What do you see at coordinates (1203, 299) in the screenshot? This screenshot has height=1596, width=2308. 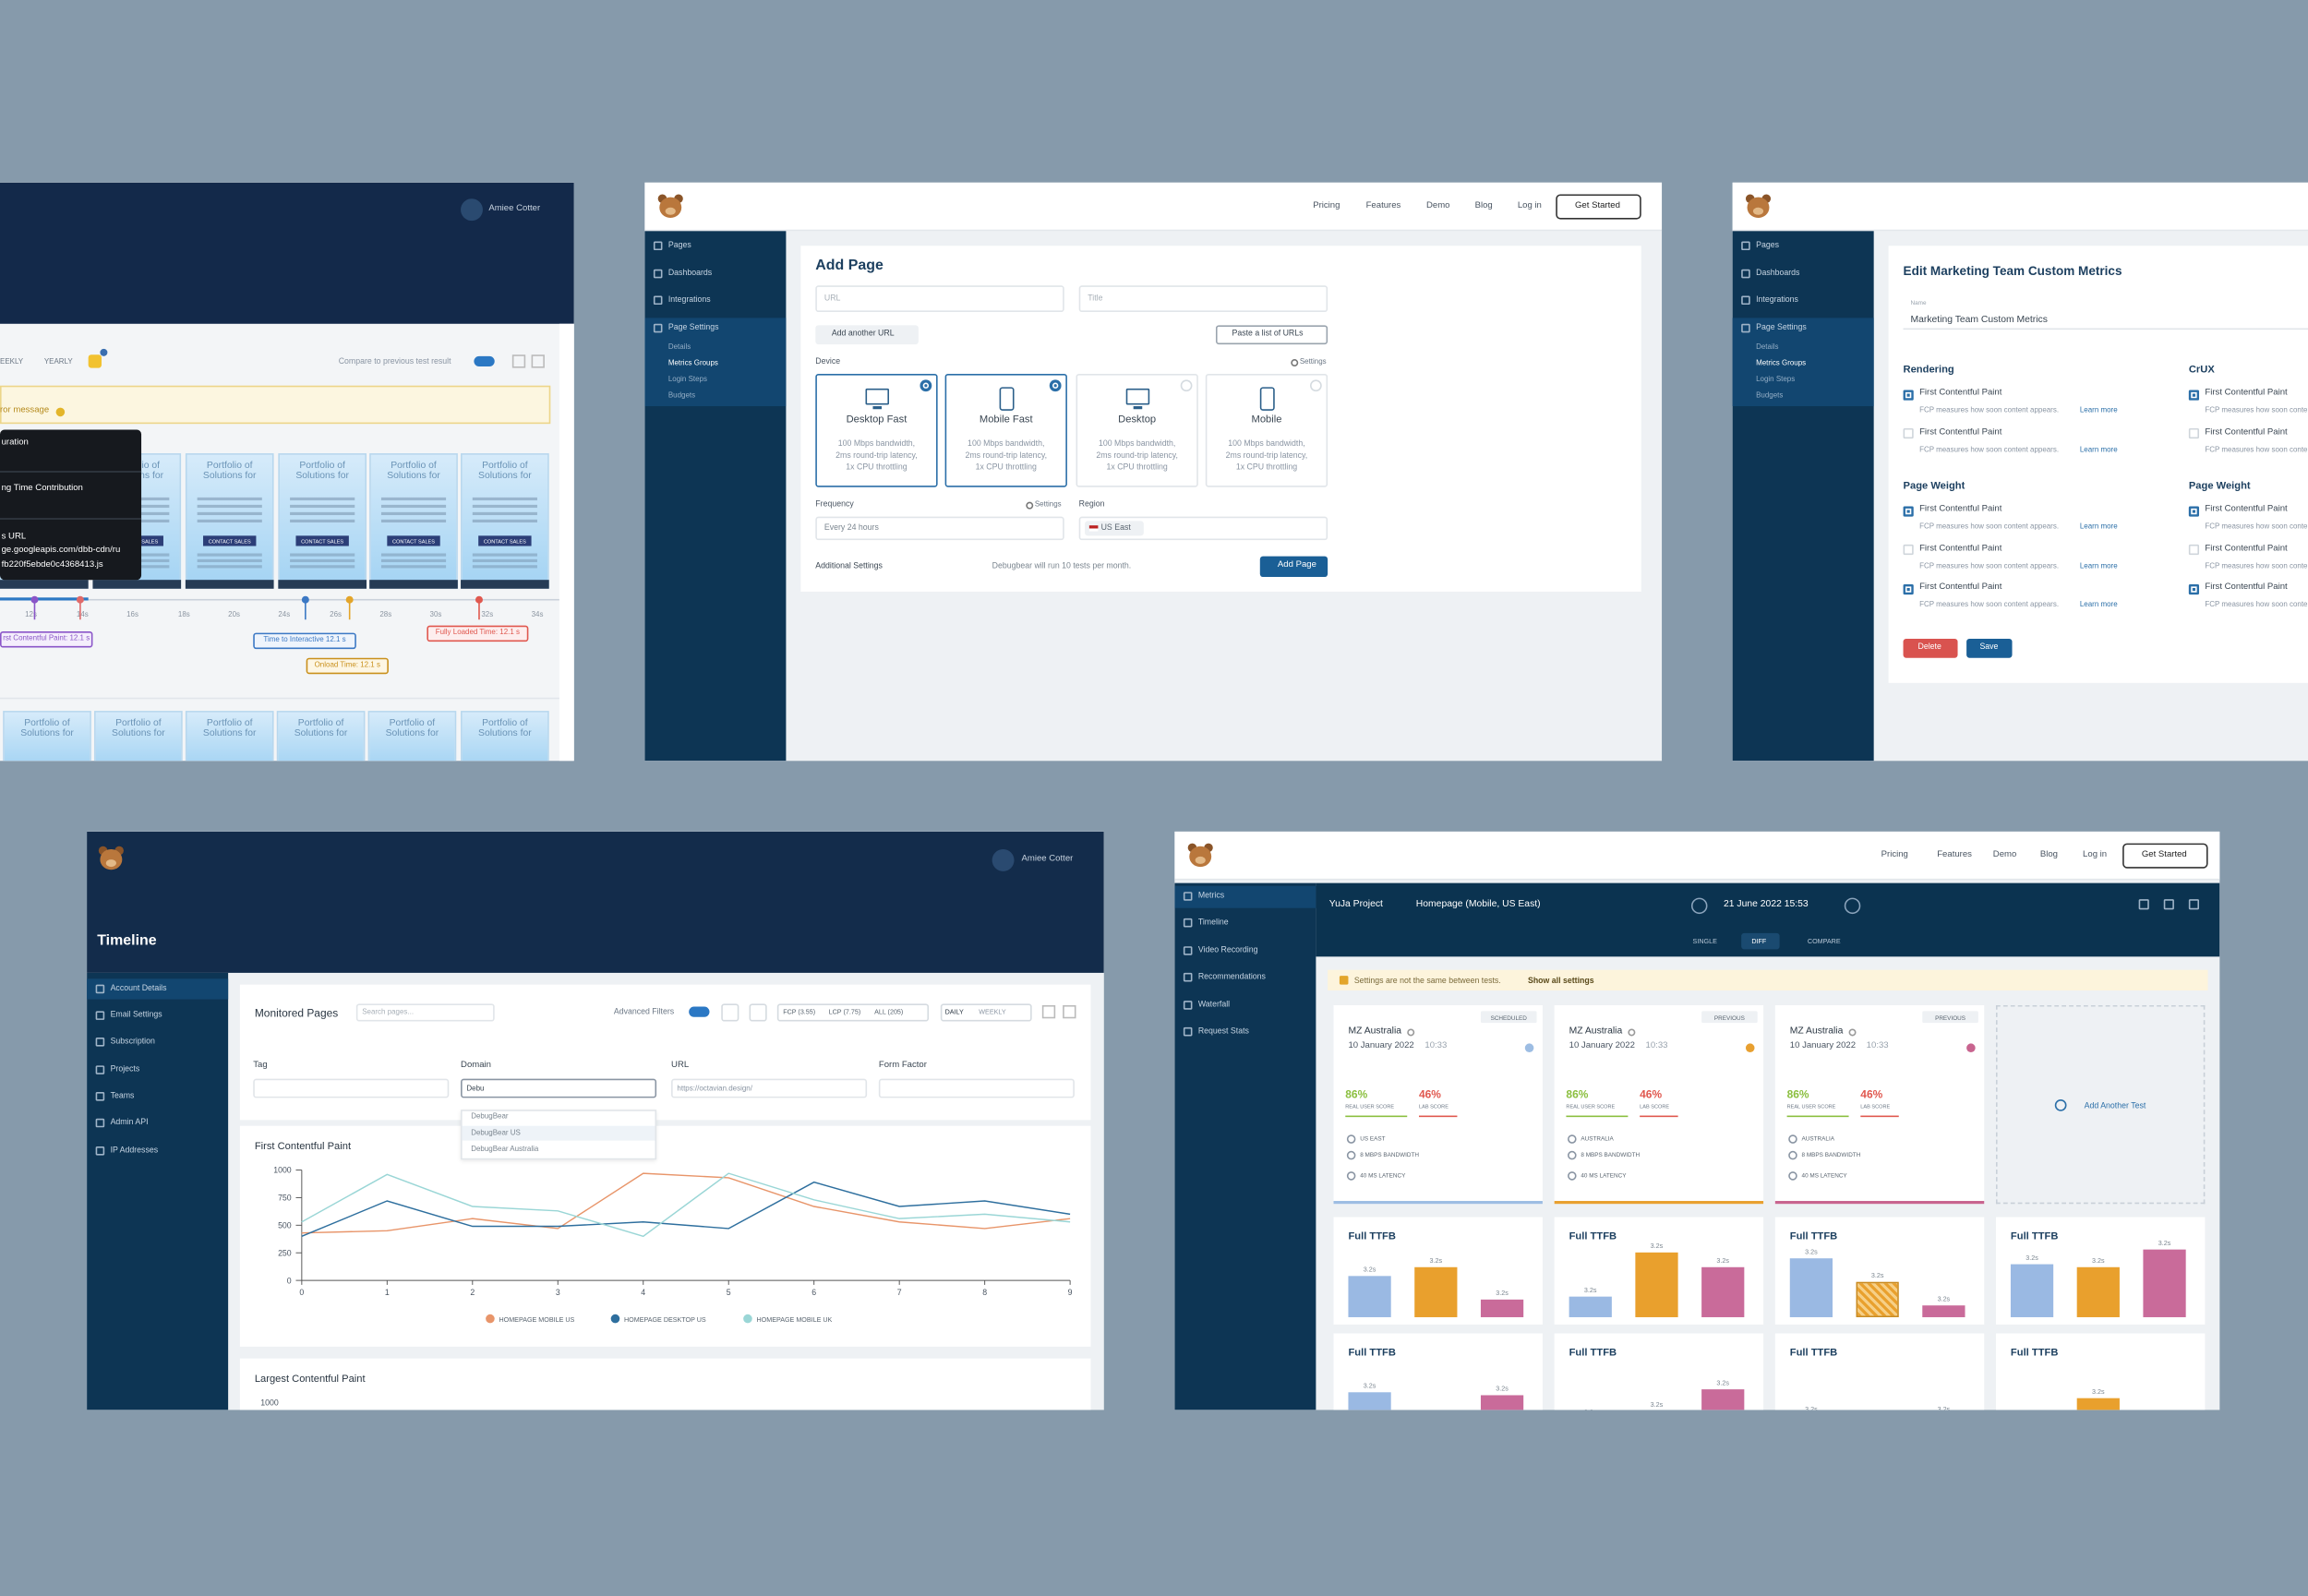 I see `title-input` at bounding box center [1203, 299].